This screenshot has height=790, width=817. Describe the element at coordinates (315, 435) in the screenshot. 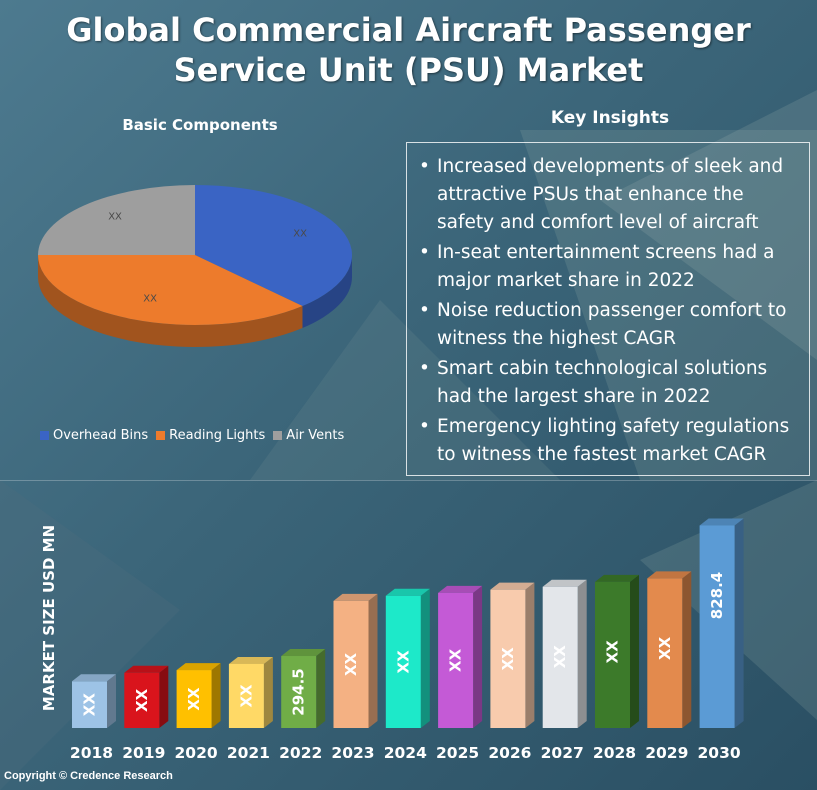

I see `legend-label: Air Vents` at that location.